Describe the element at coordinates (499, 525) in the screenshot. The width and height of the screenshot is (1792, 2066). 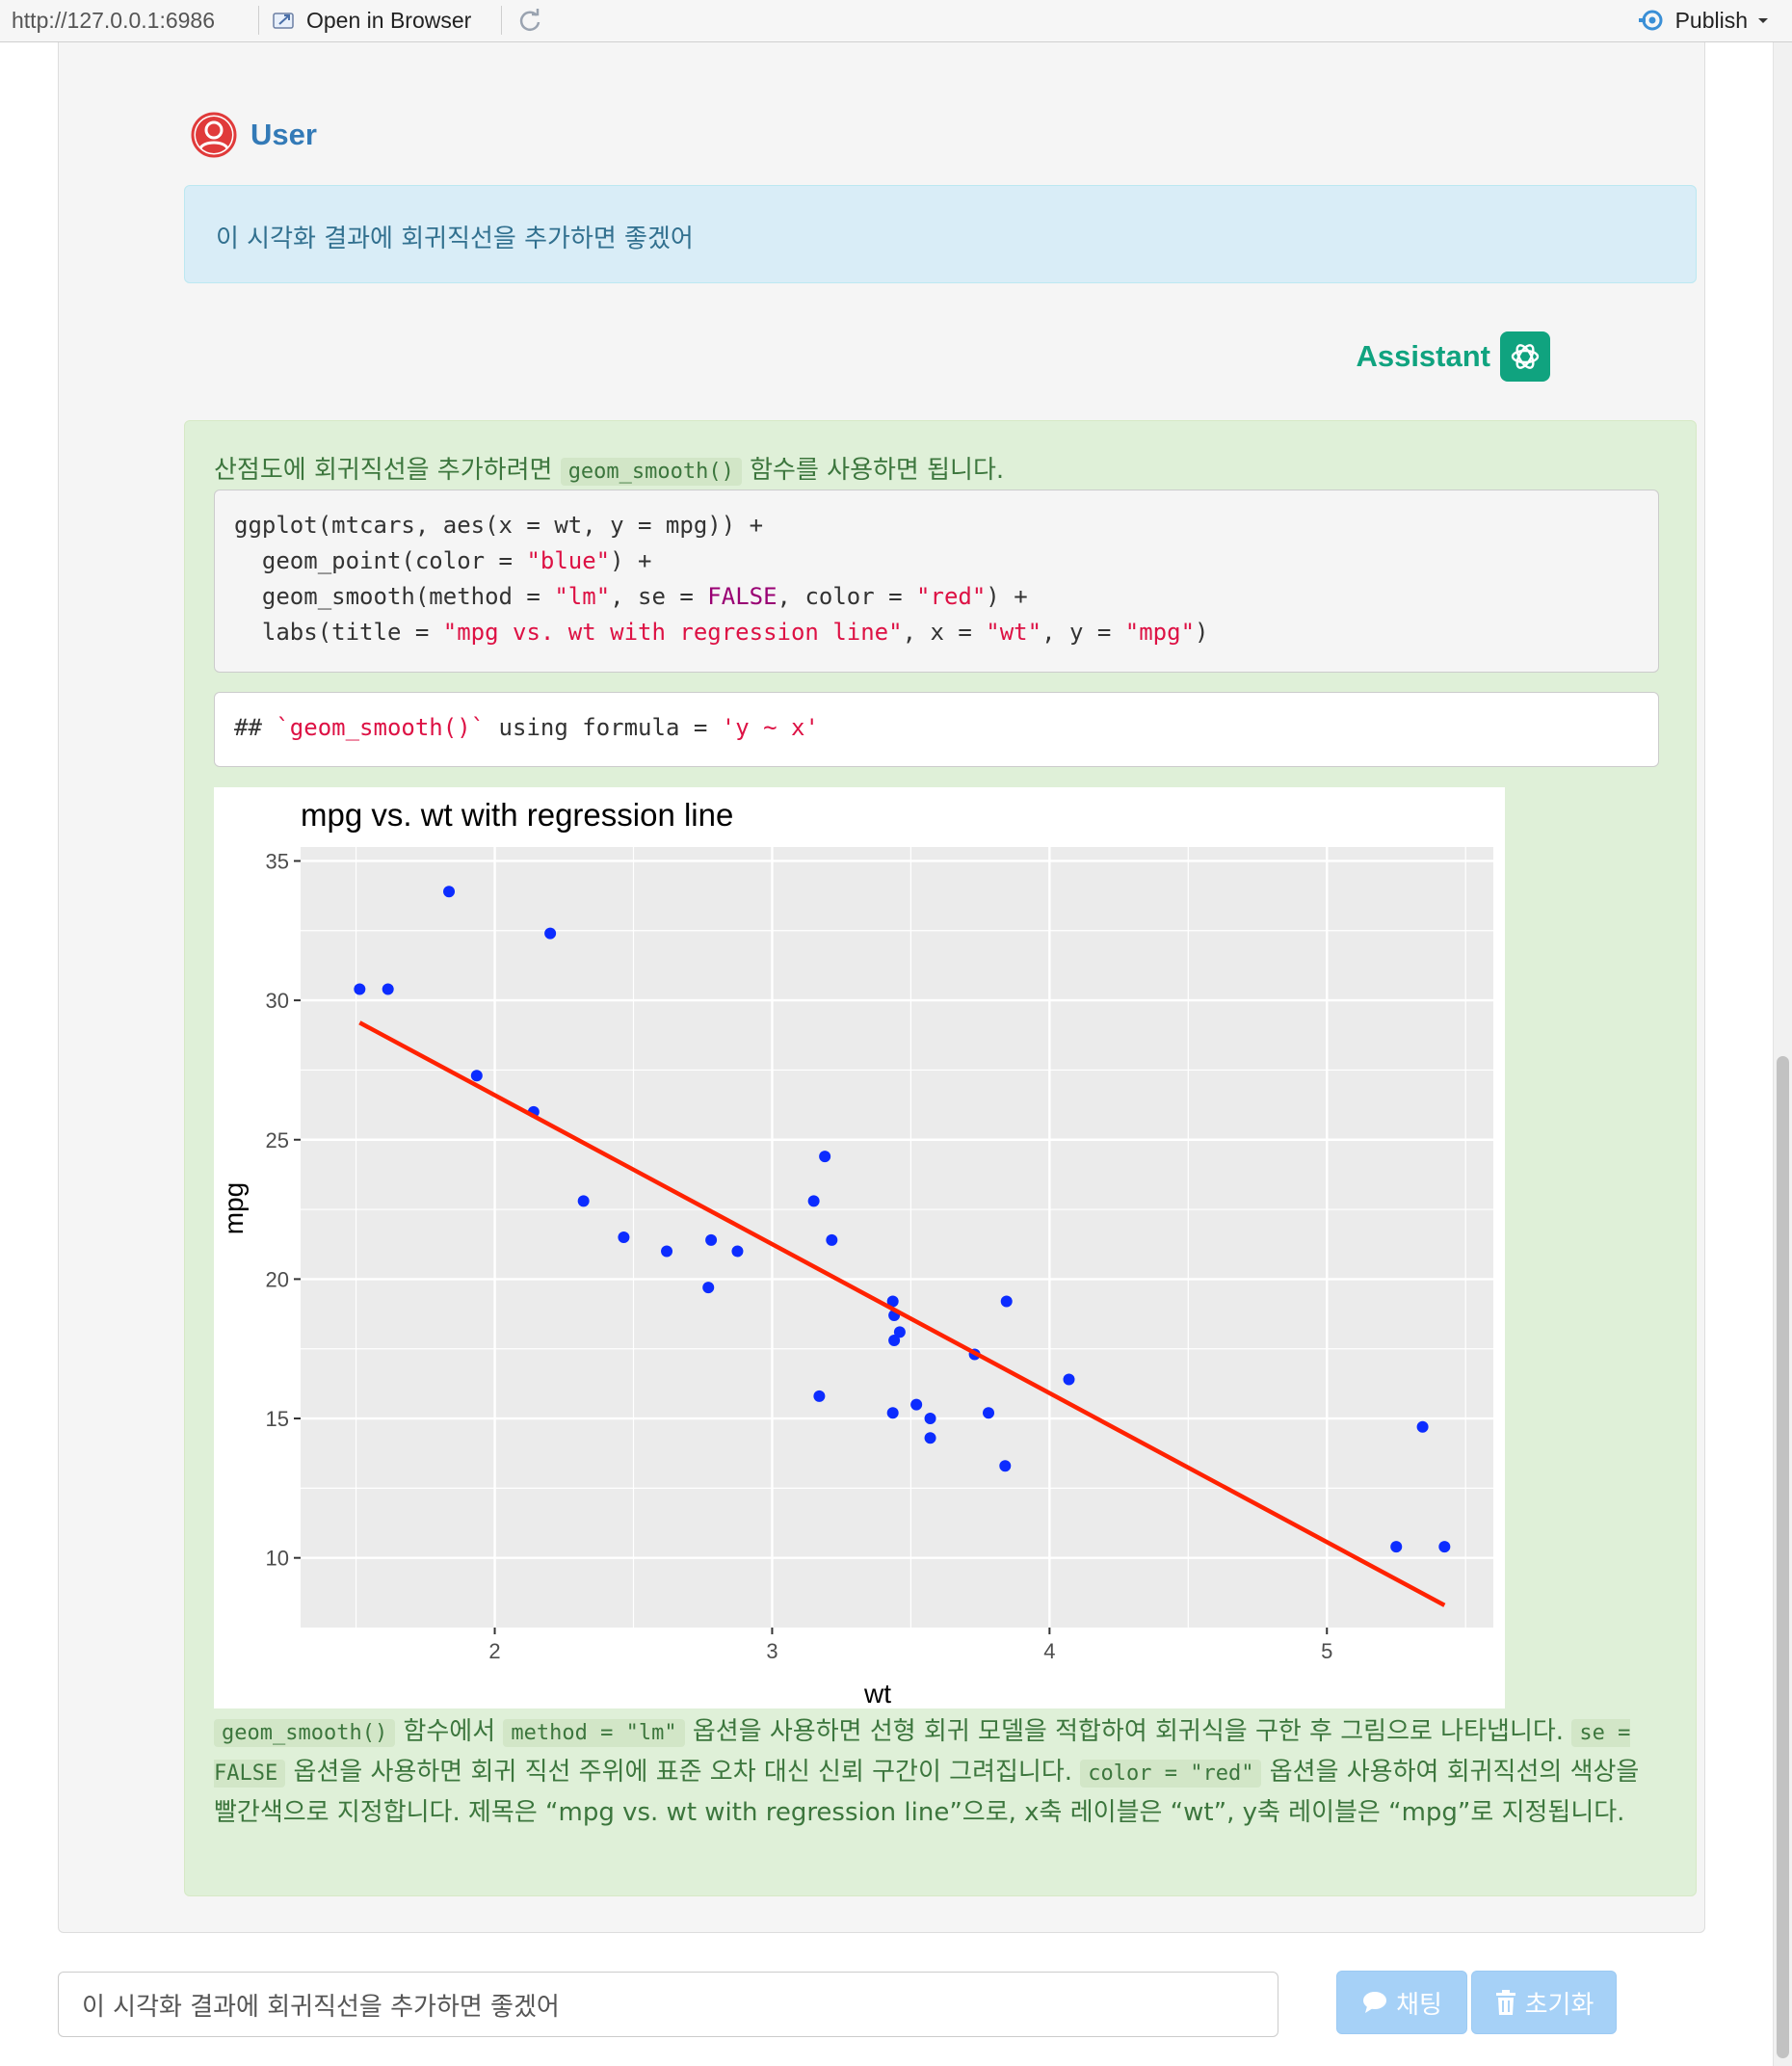
I see `code-line-1: ggplot(mtcars, aes(x = wt, y = mpg)) +` at that location.